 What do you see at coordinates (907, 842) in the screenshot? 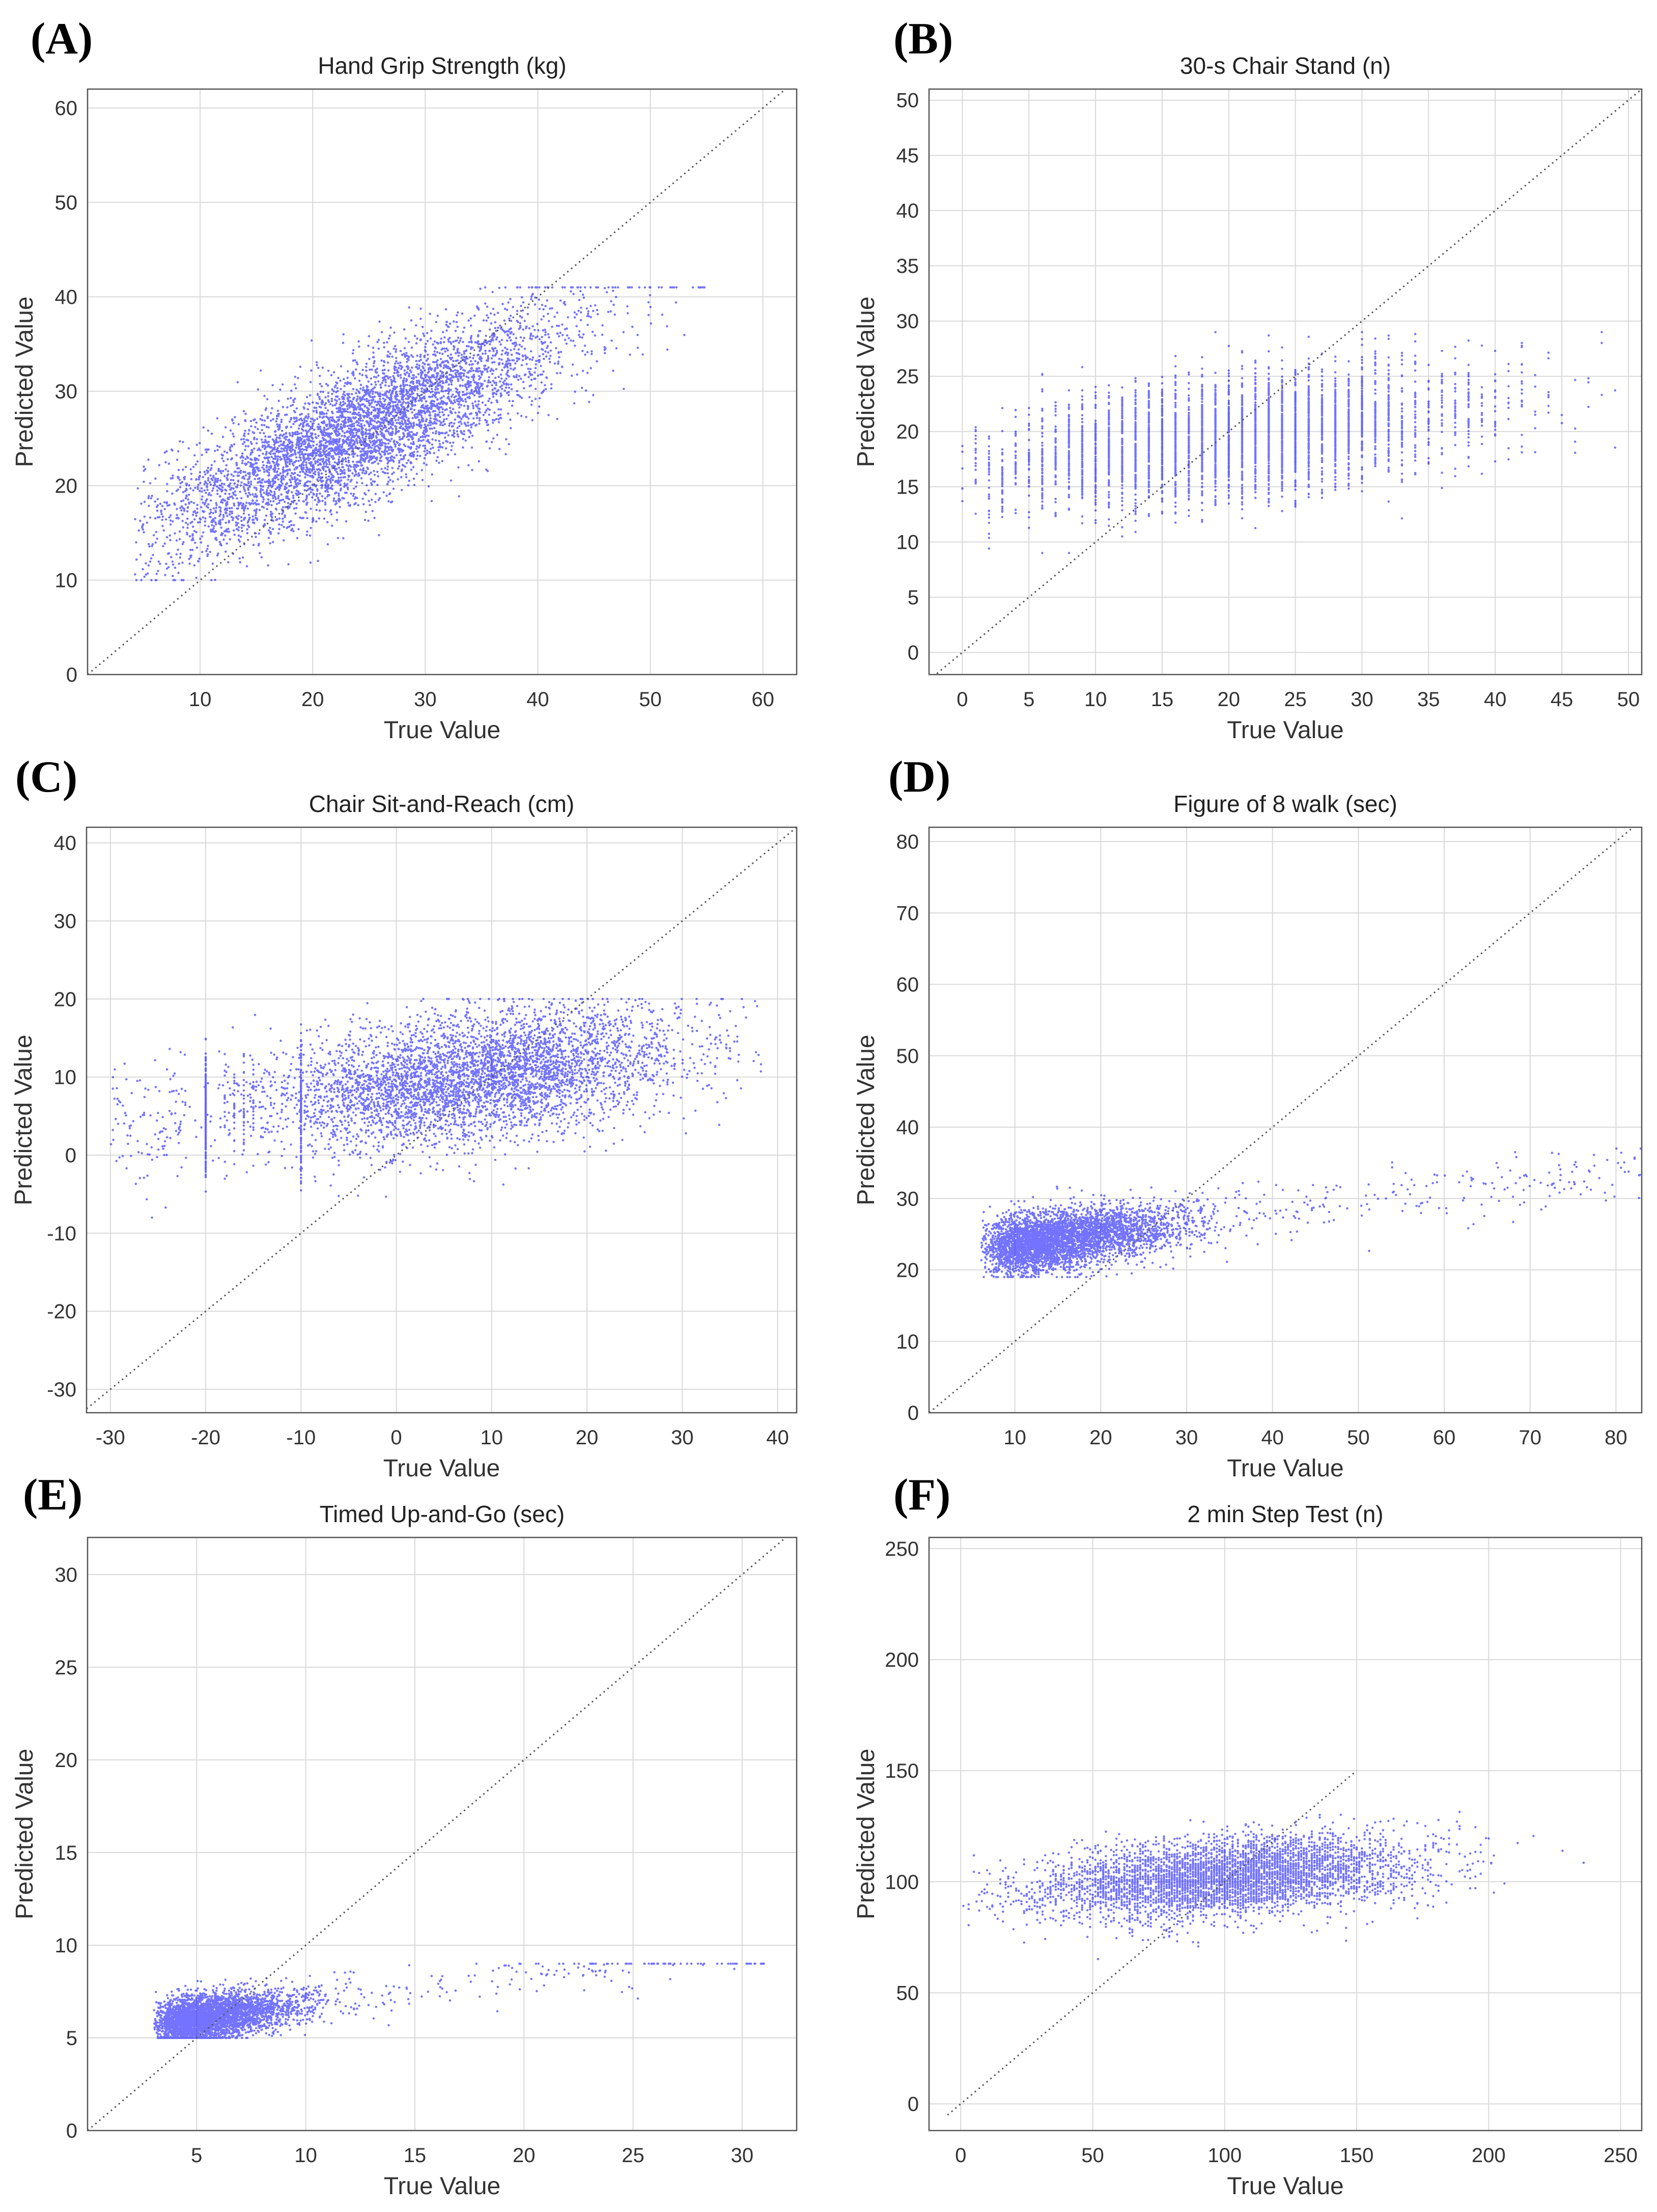
I see `y-tick-label: 80` at bounding box center [907, 842].